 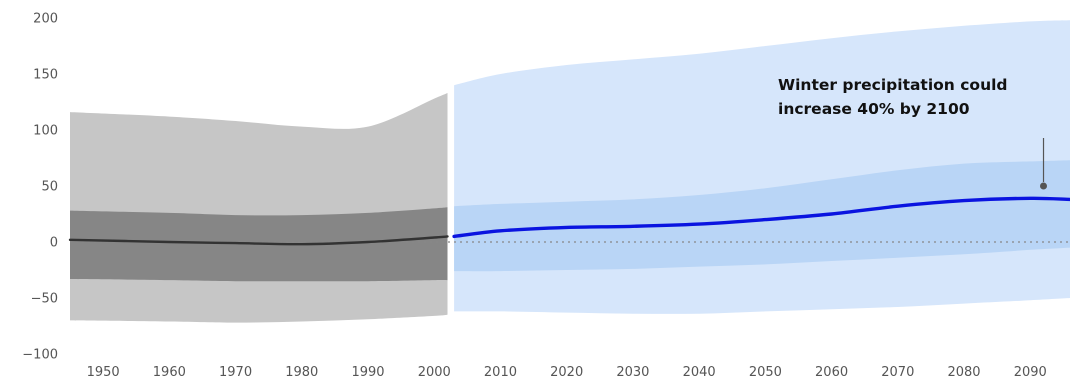 What do you see at coordinates (434, 372) in the screenshot?
I see `x-tick-label: 2000` at bounding box center [434, 372].